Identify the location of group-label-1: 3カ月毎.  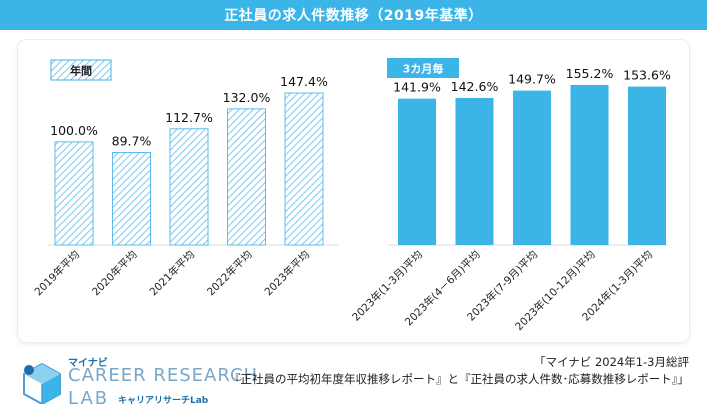
(423, 69).